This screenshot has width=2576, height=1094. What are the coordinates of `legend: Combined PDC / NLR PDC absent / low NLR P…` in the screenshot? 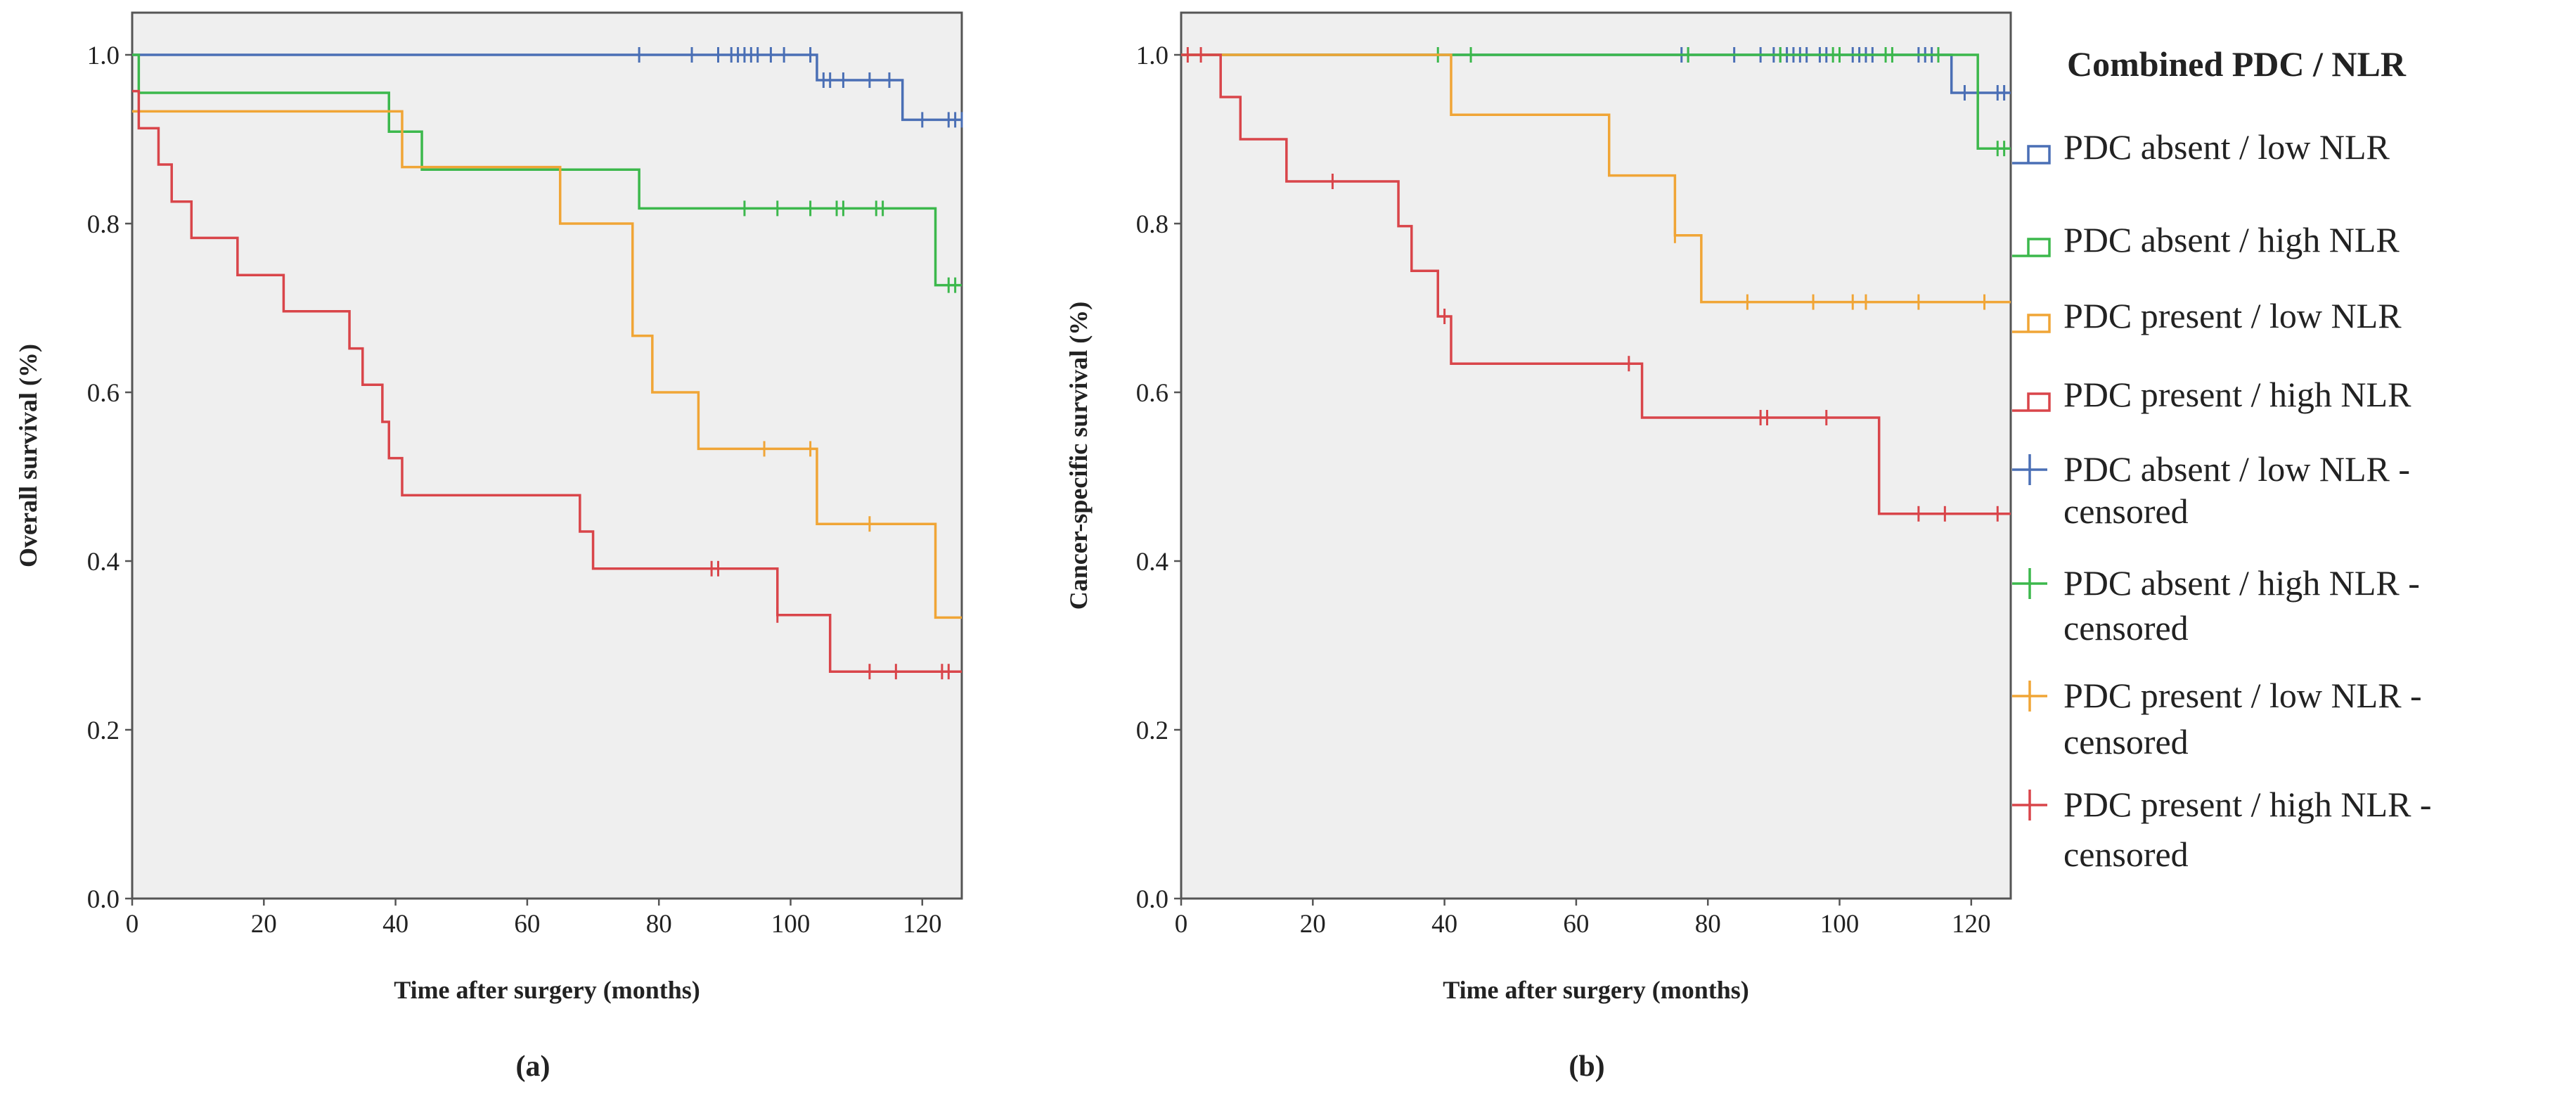 It's located at (2222, 459).